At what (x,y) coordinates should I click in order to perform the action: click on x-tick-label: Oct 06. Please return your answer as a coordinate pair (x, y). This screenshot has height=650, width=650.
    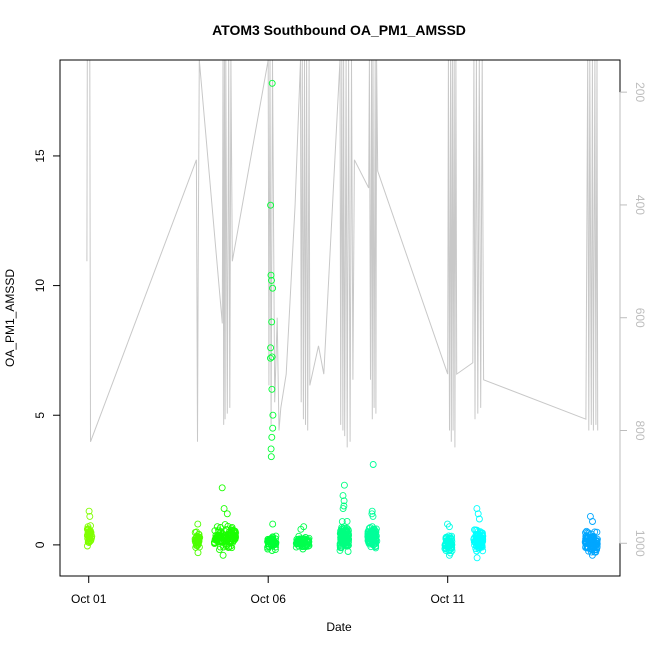
    Looking at the image, I should click on (269, 599).